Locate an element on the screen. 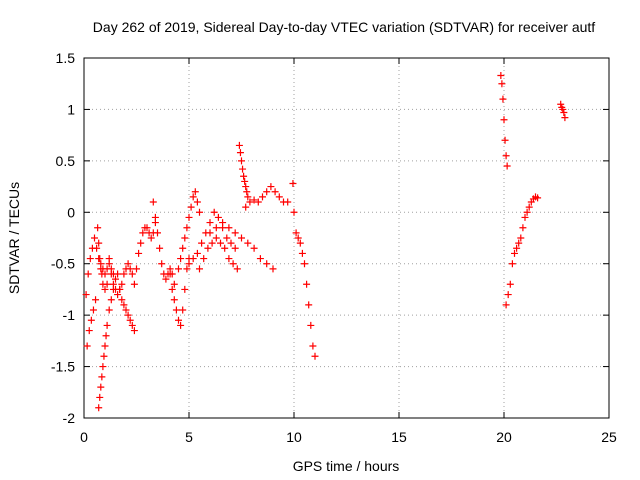  y-tick-label: 1 is located at coordinates (71, 109).